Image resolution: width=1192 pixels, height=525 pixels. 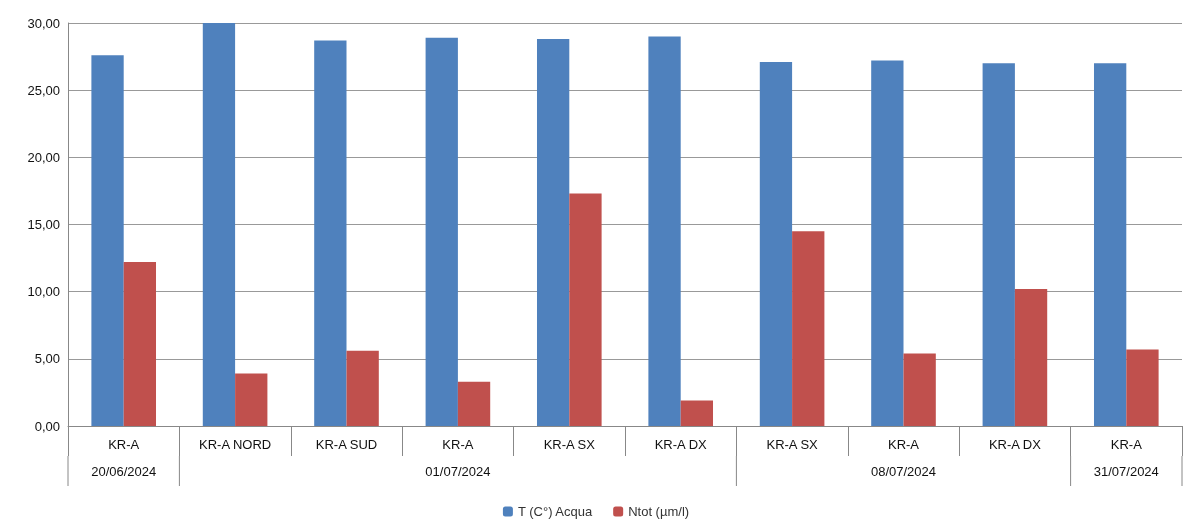 I want to click on legend-label: Ntot (µm/l), so click(x=659, y=511).